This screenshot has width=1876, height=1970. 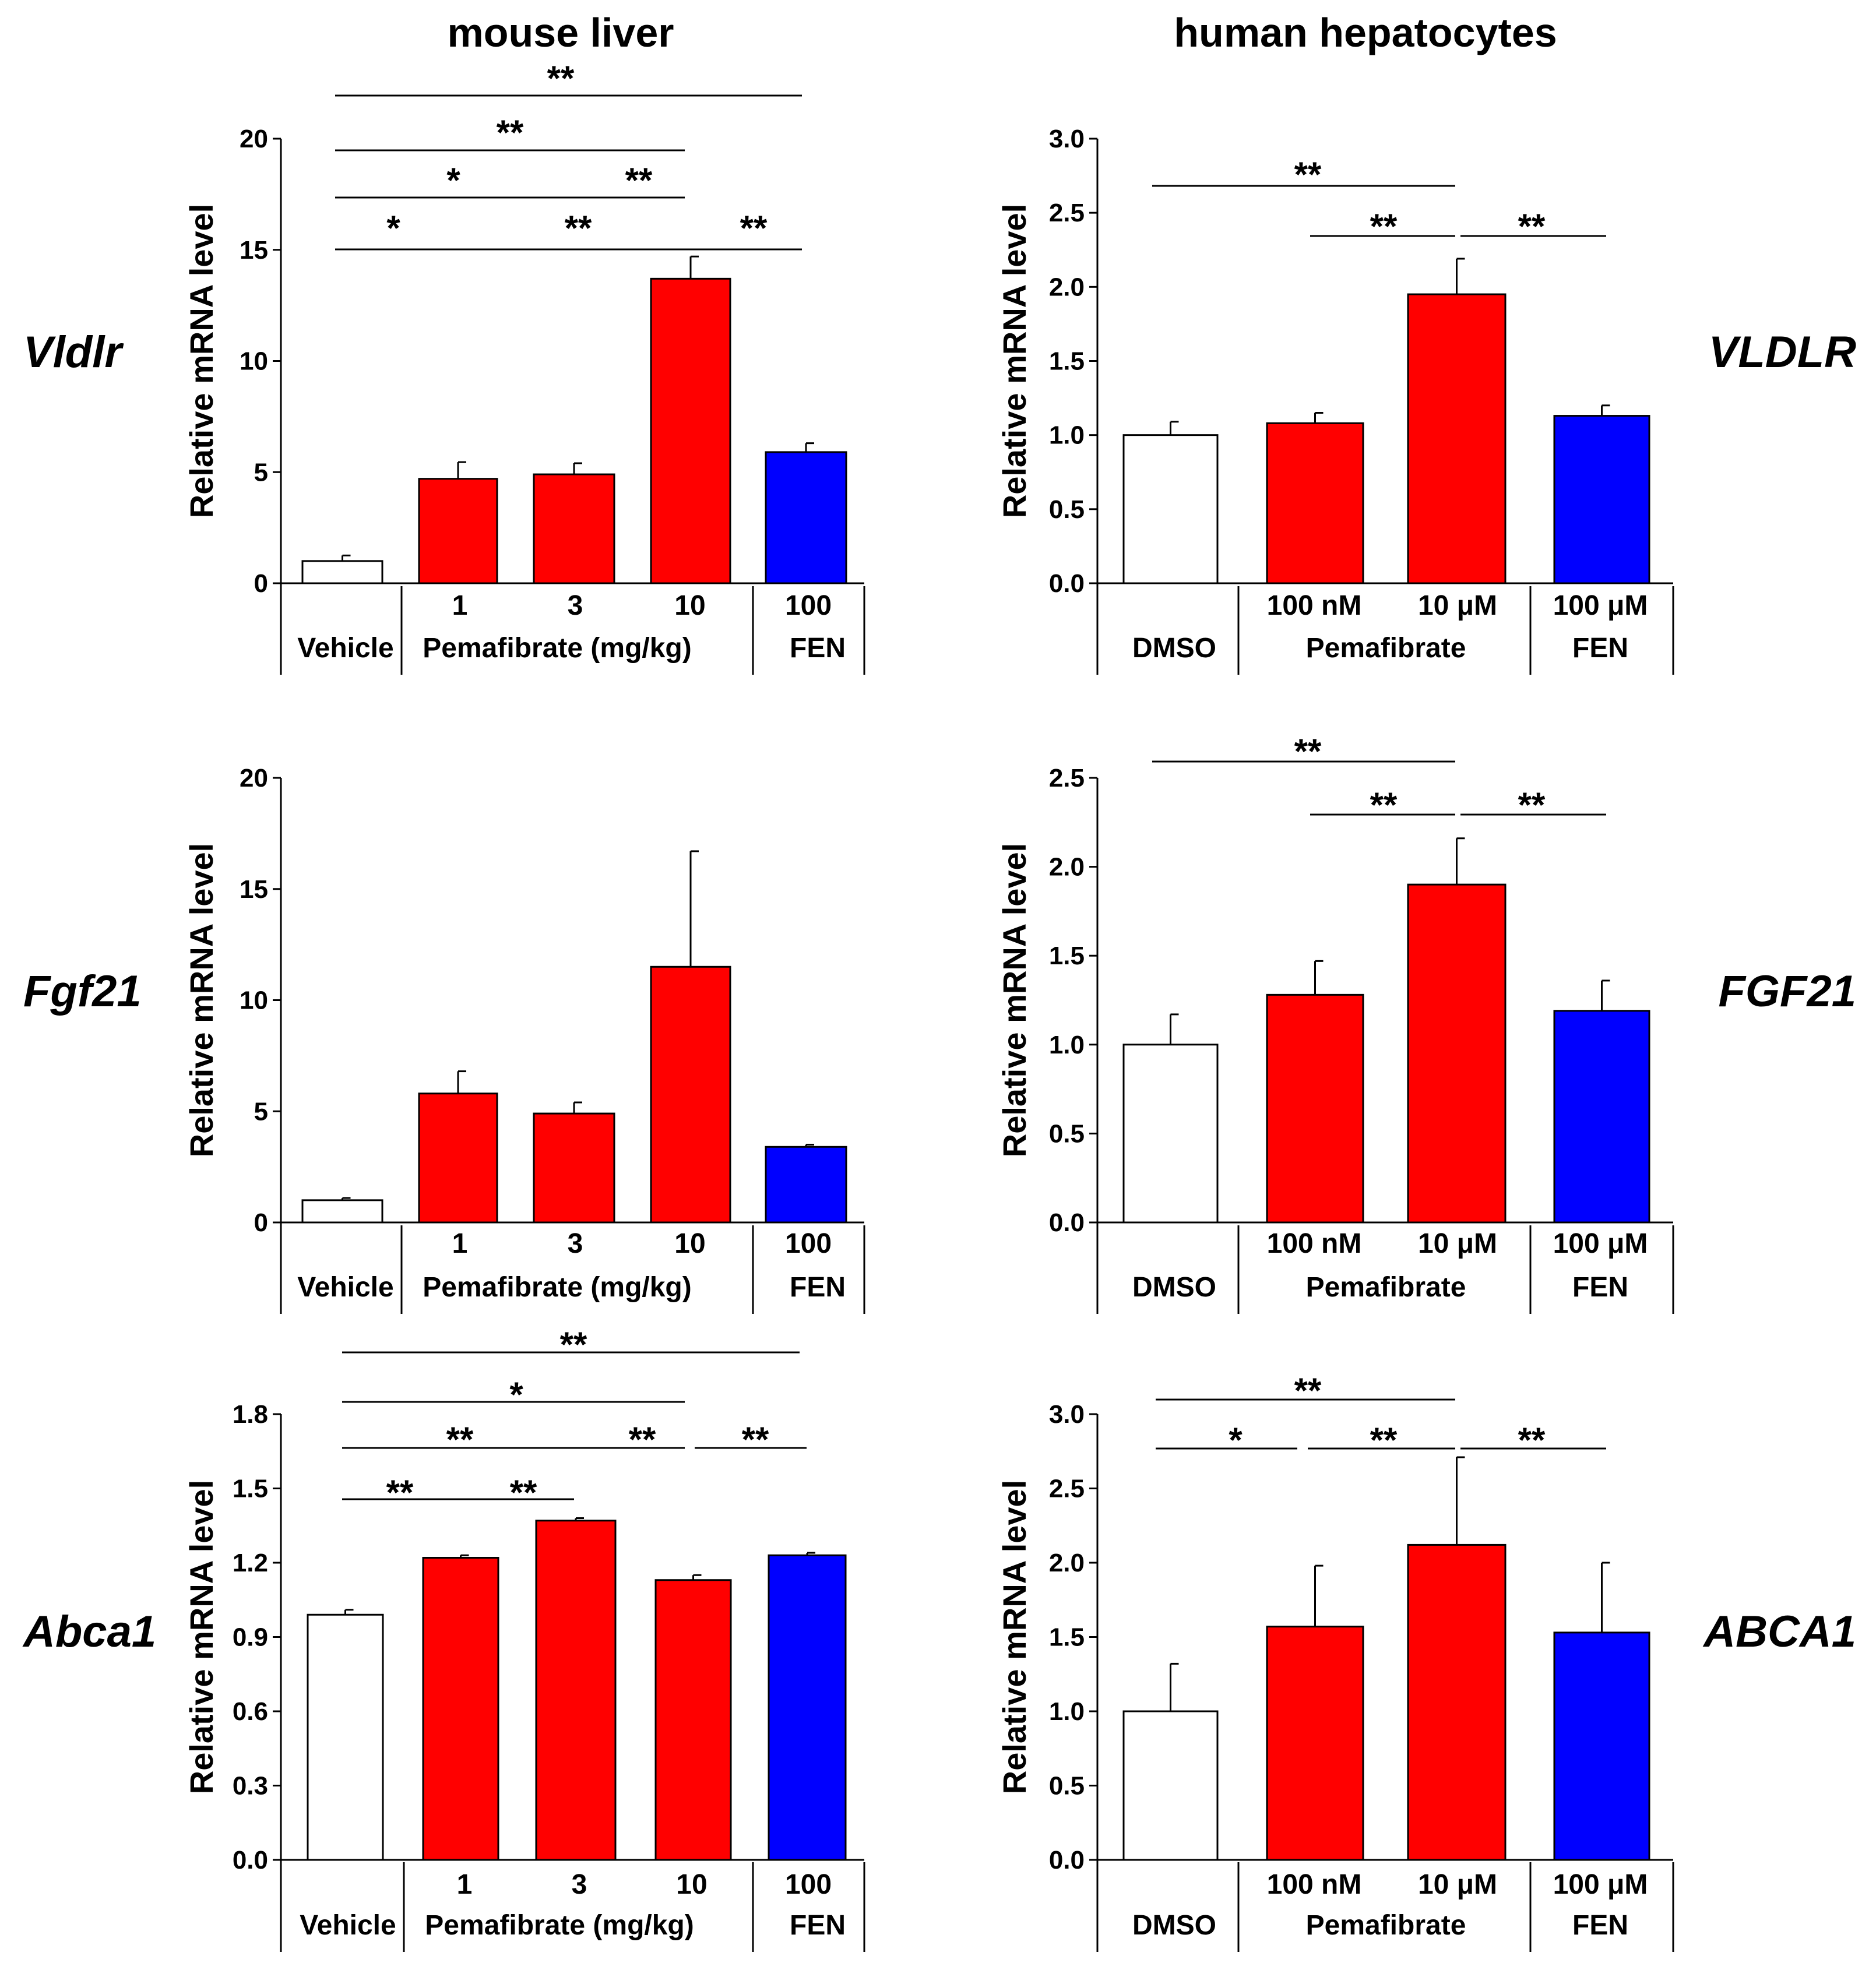 I want to click on category-label: 10 μM, so click(x=1457, y=1243).